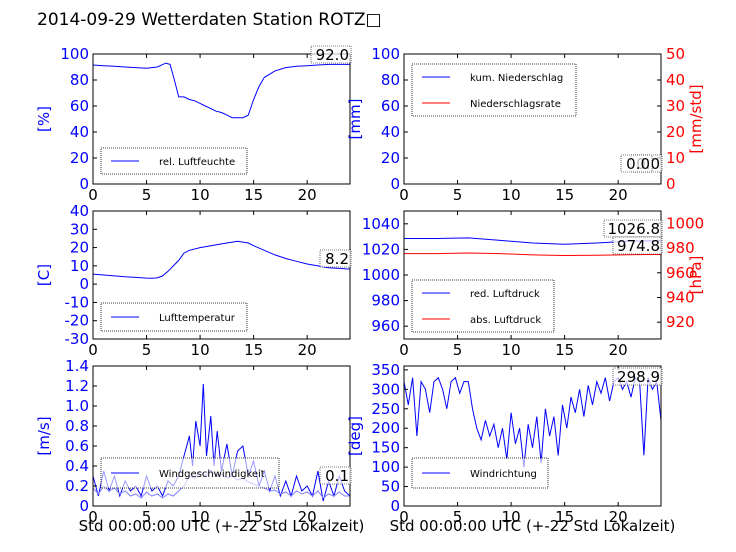 Image resolution: width=736 pixels, height=552 pixels. I want to click on current-value-label: 974.8, so click(638, 246).